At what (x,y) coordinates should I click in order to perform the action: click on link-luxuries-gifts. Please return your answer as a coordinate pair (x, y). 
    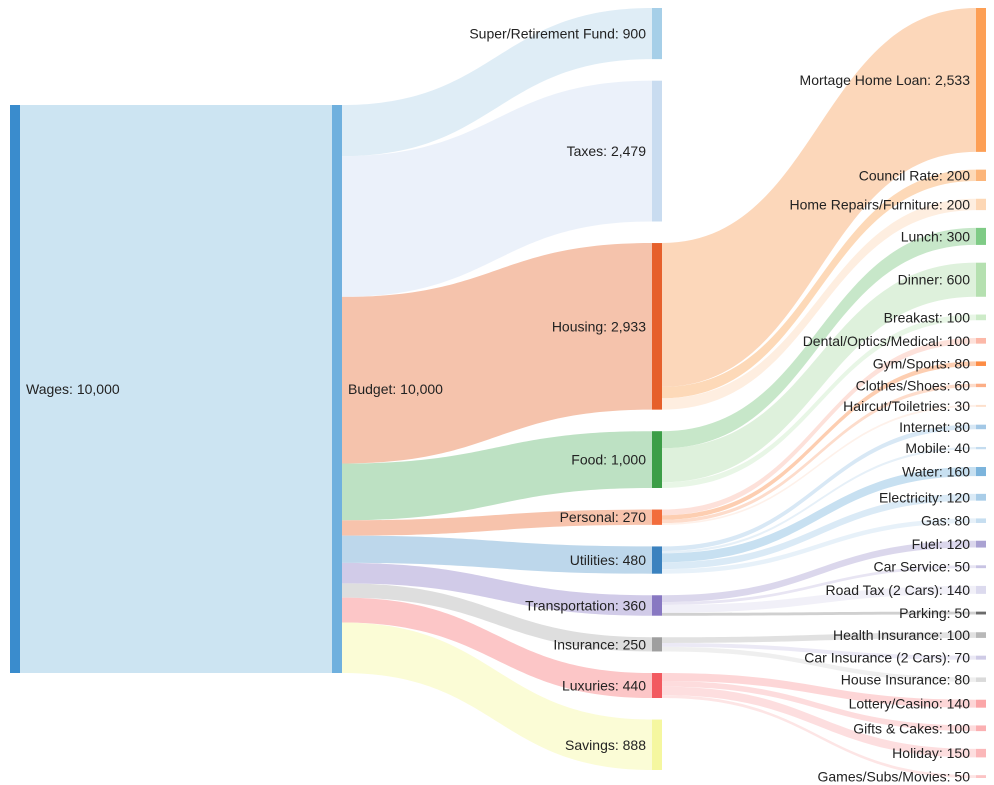
    Looking at the image, I should click on (819, 706).